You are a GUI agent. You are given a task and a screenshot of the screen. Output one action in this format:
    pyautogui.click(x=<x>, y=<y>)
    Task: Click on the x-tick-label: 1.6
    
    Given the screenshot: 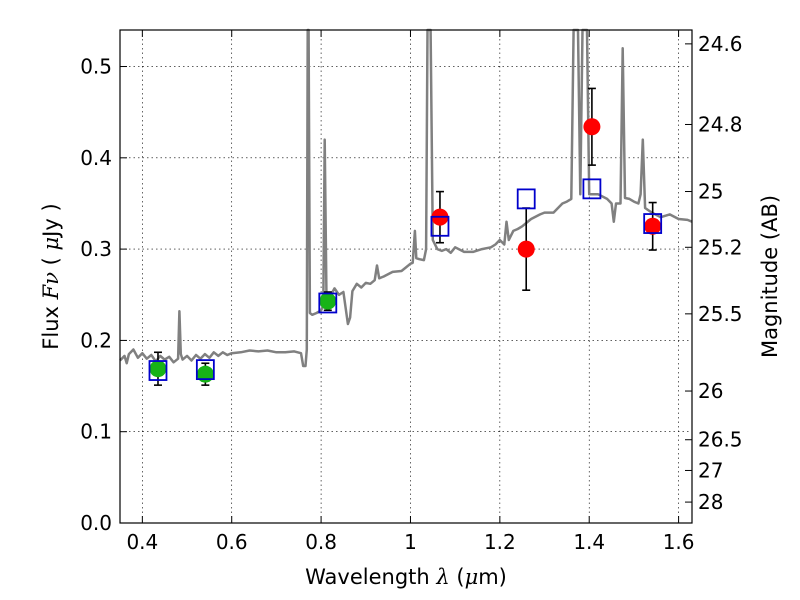 What is the action you would take?
    pyautogui.click(x=679, y=542)
    